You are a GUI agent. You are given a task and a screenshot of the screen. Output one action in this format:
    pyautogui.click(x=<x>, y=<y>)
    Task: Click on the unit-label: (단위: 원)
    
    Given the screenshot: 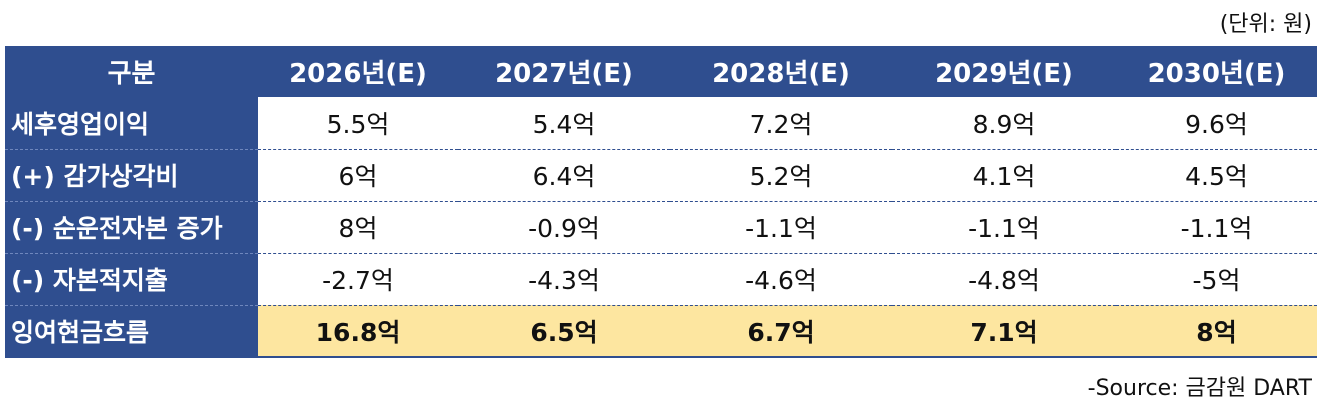 What is the action you would take?
    pyautogui.click(x=1265, y=24)
    